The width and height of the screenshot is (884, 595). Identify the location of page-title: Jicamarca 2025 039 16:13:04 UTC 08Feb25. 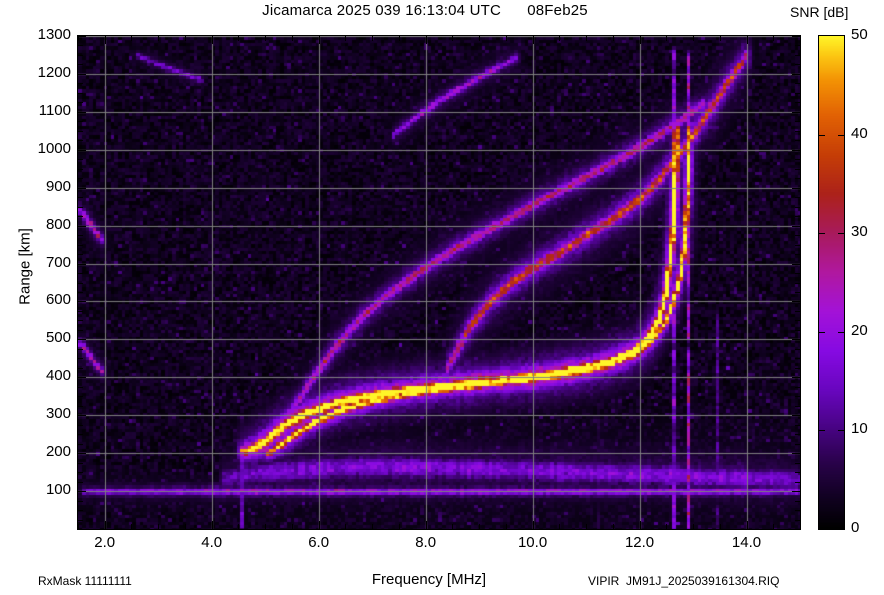
(425, 10).